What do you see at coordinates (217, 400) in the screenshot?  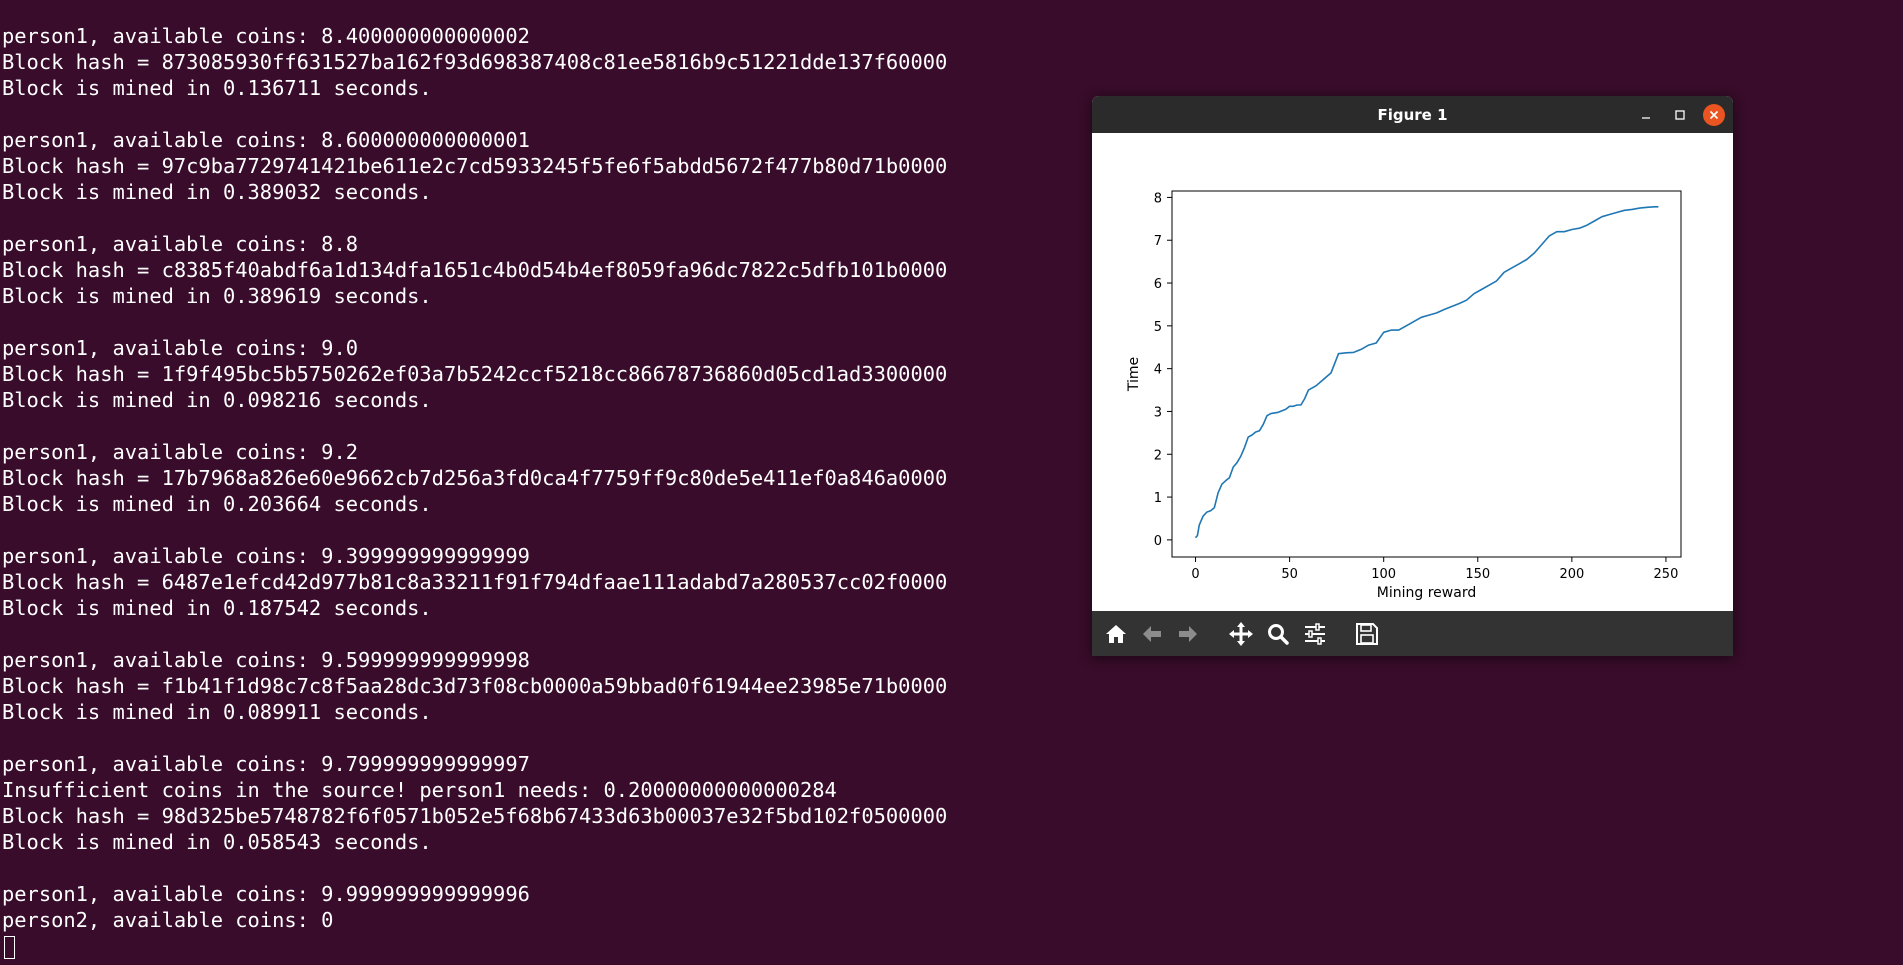 I see `terminal-line: Block is mined in 0.098216 seconds.` at bounding box center [217, 400].